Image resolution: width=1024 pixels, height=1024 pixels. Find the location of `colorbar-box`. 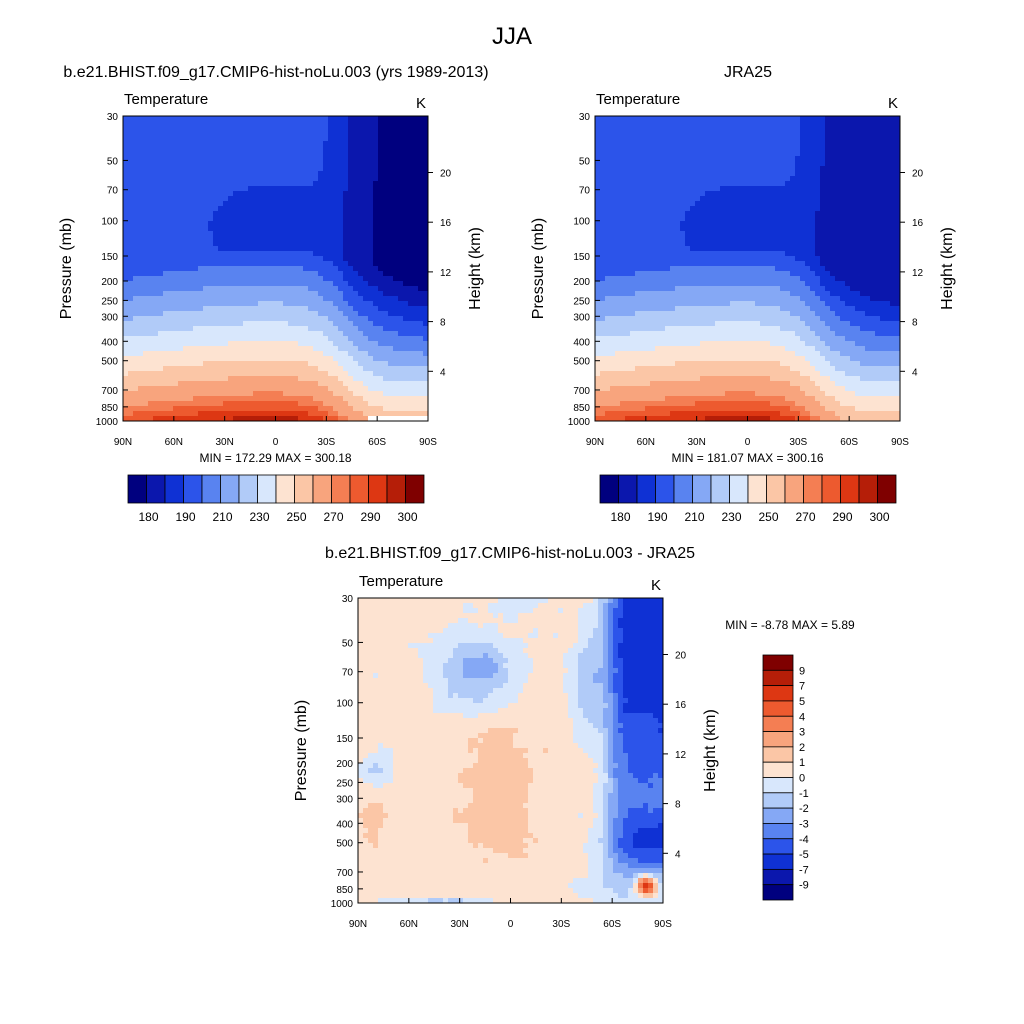

colorbar-box is located at coordinates (378, 489).